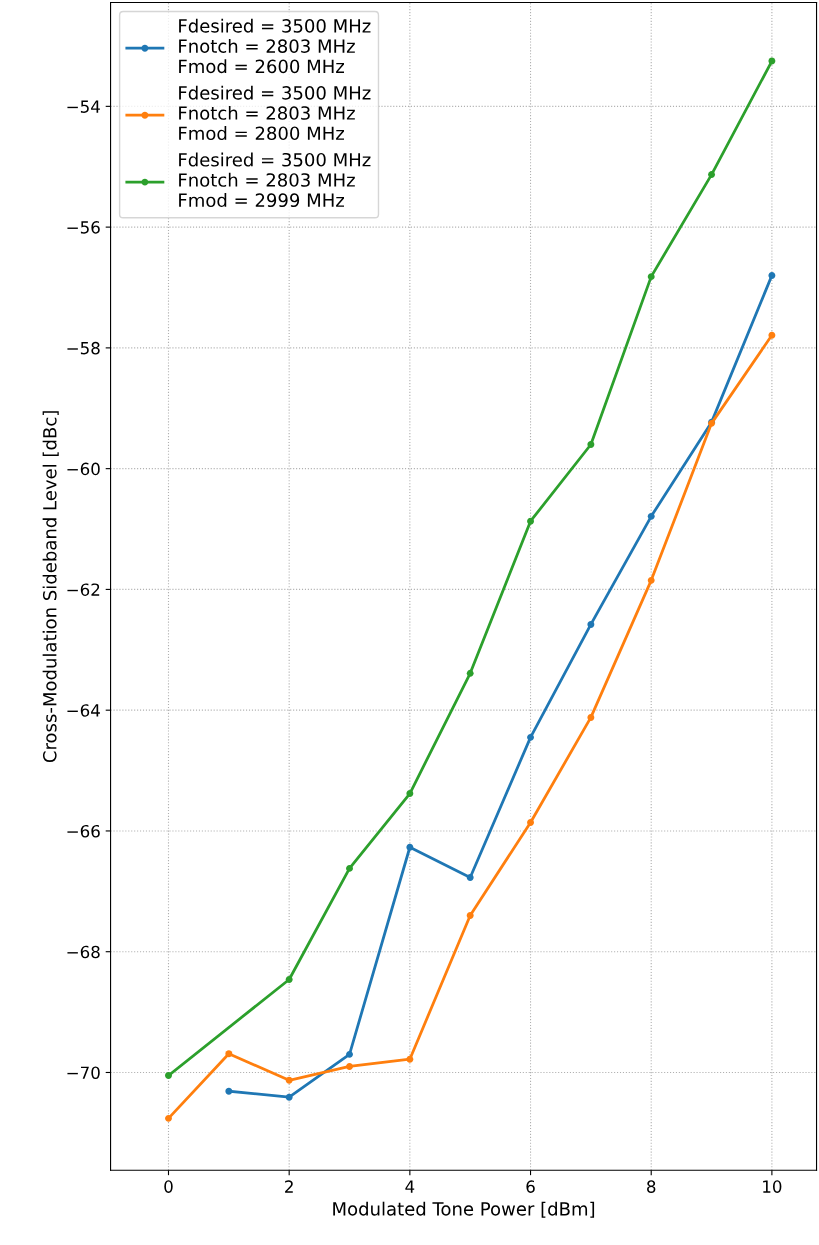 The height and width of the screenshot is (1245, 819). What do you see at coordinates (83, 106) in the screenshot?
I see `y-tick-label: −54` at bounding box center [83, 106].